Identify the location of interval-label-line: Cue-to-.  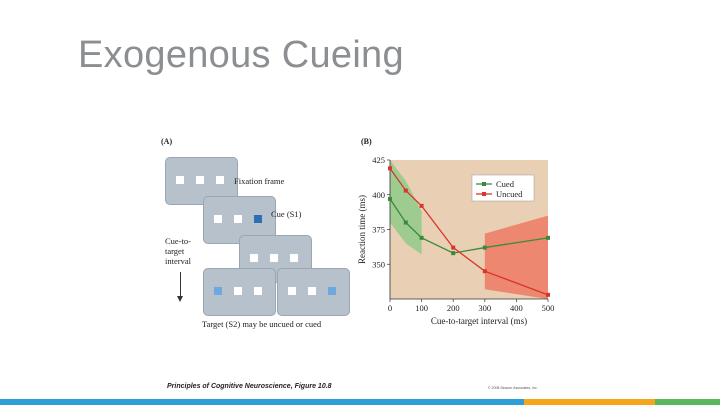
(178, 241).